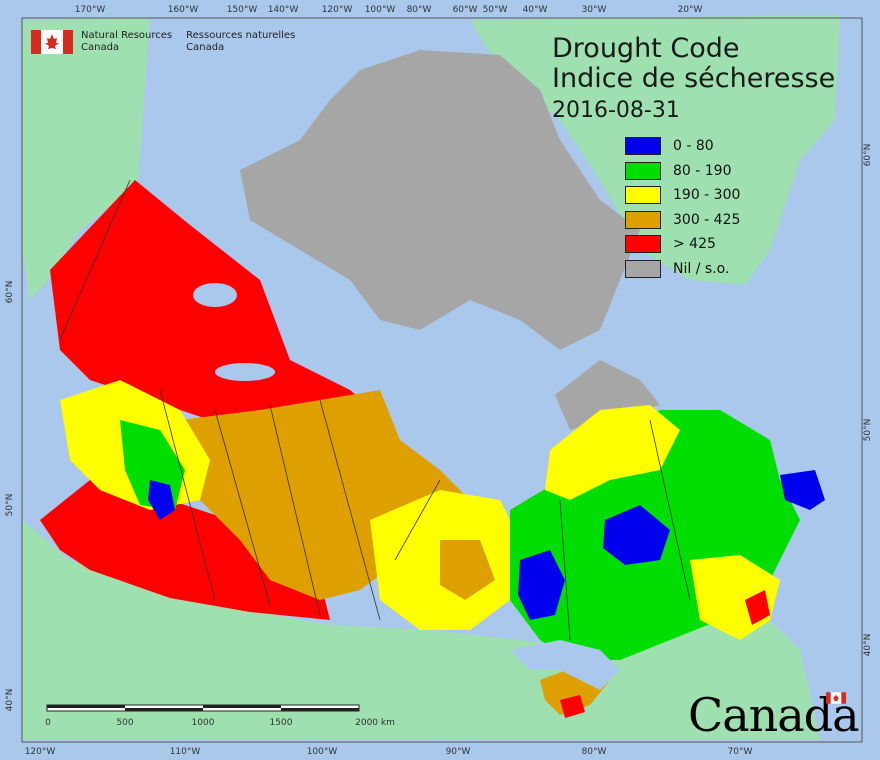 Image resolution: width=880 pixels, height=760 pixels. What do you see at coordinates (612, 452) in the screenshot?
I see `zone-quebec-yellow` at bounding box center [612, 452].